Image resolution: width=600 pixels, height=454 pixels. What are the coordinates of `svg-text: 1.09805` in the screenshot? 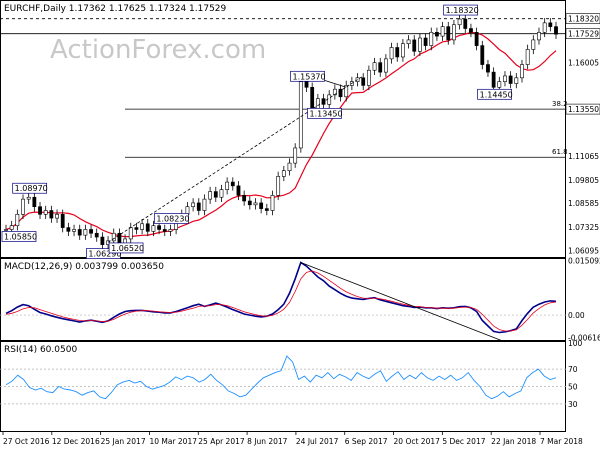 It's located at (583, 180).